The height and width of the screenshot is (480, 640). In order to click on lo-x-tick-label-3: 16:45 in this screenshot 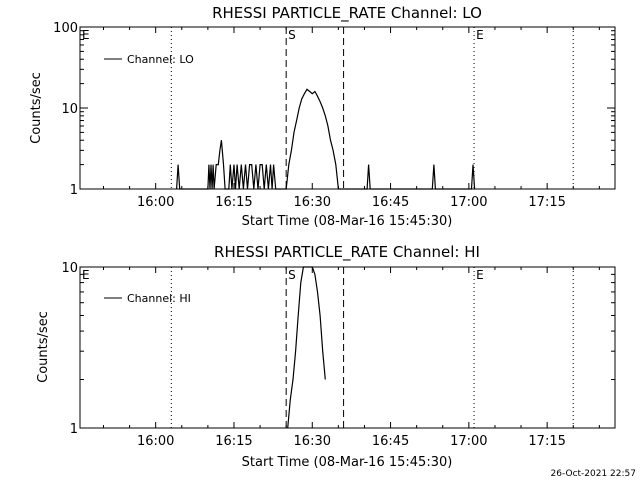, I will do `click(390, 202)`.